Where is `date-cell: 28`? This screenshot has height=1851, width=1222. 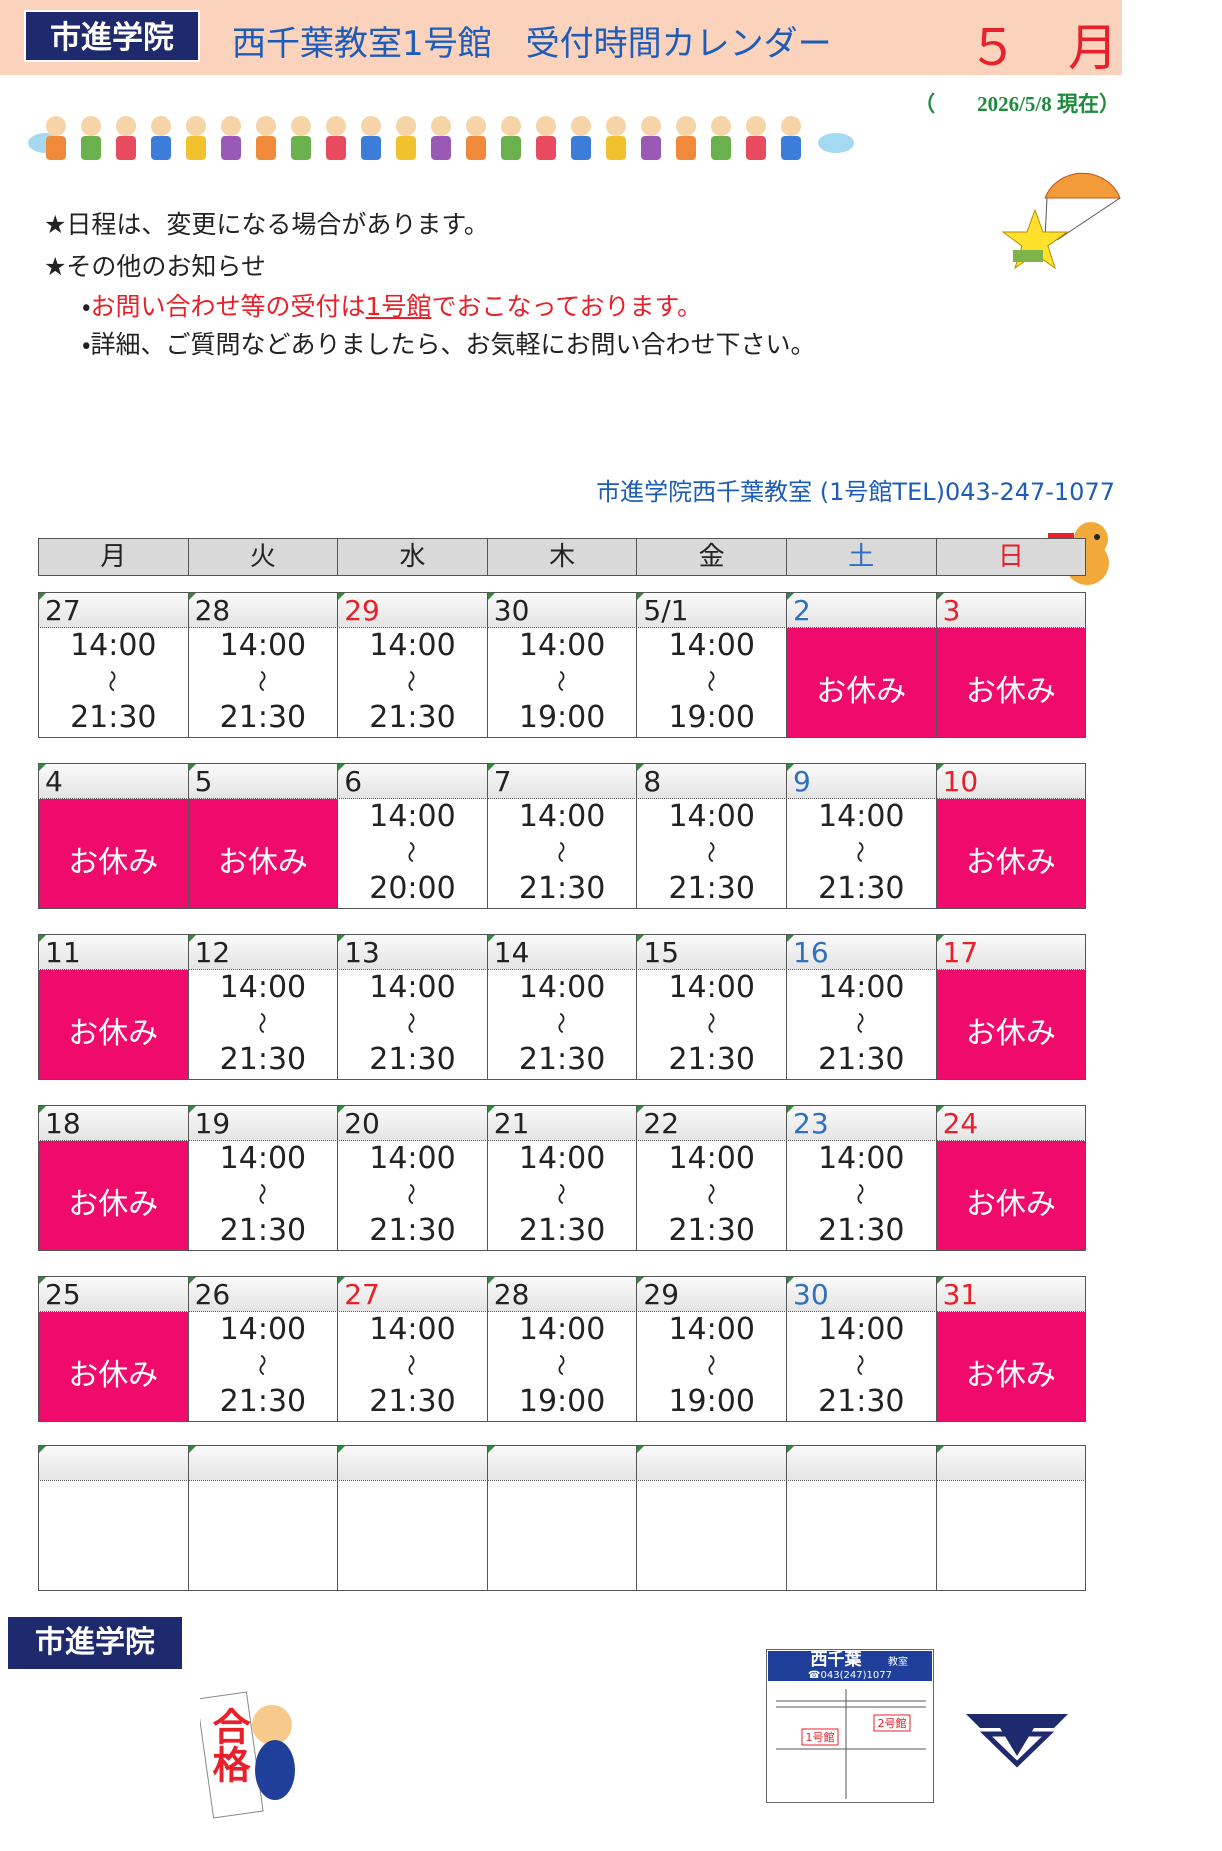 date-cell: 28 is located at coordinates (263, 610).